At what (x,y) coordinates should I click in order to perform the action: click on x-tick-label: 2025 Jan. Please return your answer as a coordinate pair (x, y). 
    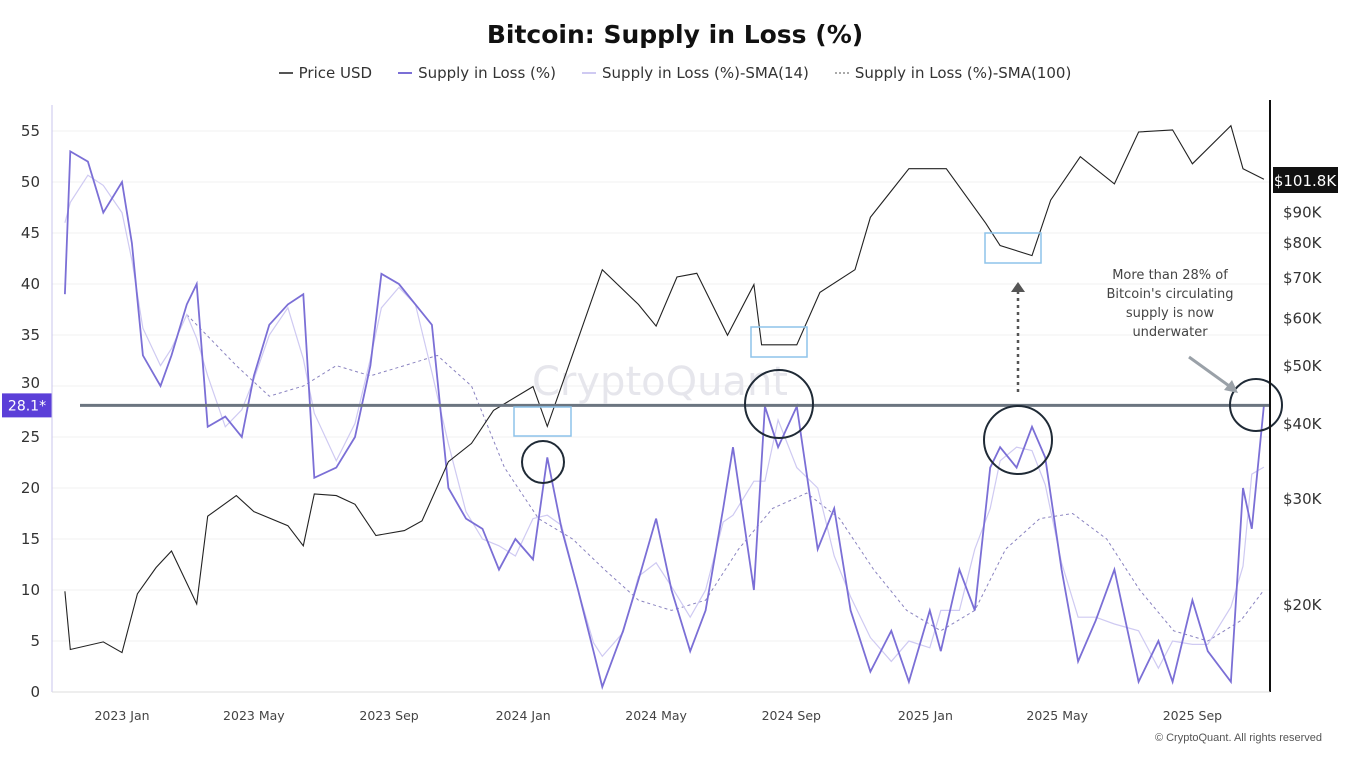
    Looking at the image, I should click on (925, 715).